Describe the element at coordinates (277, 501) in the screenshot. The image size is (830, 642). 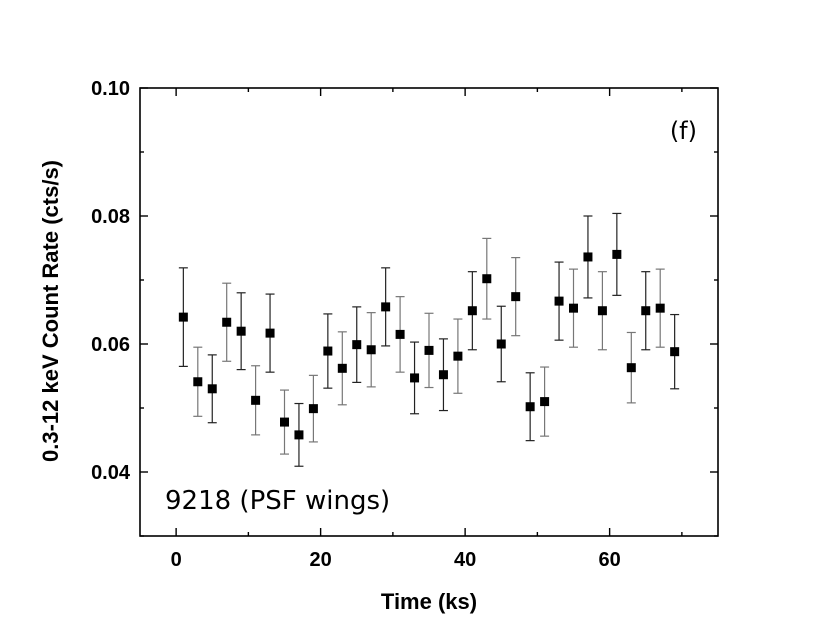
I see `observation-label: 9218 (PSF wings)` at that location.